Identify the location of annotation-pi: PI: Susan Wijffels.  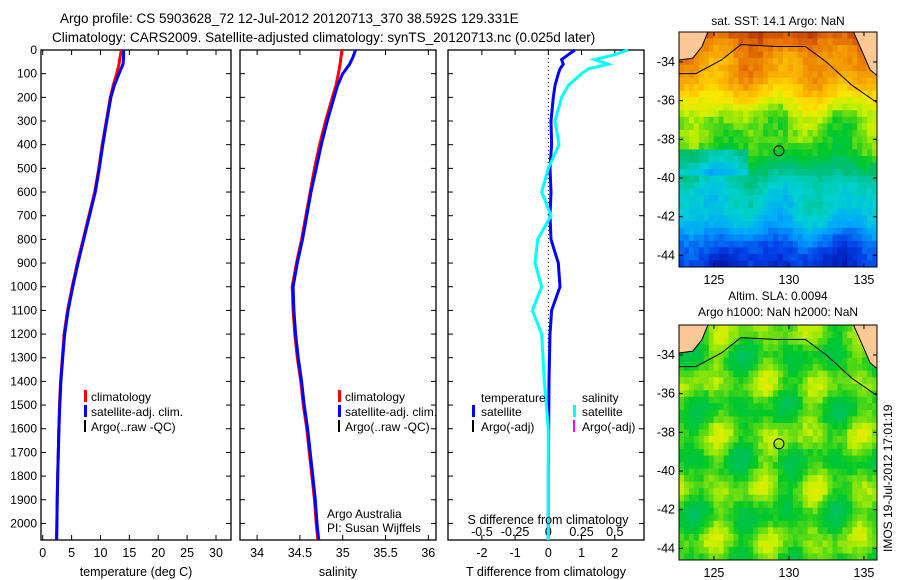
(374, 528).